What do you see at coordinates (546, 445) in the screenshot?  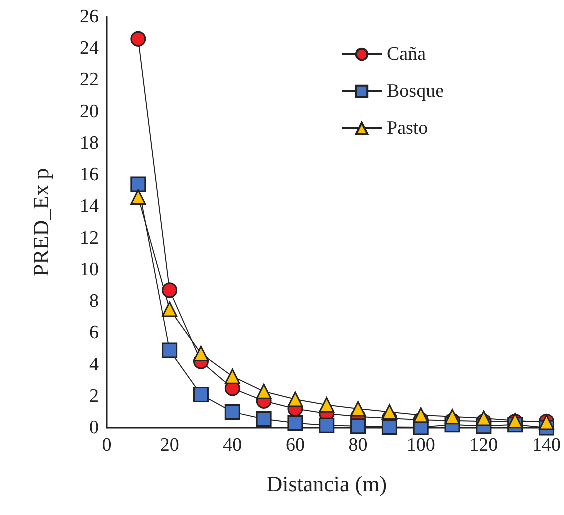 I see `x-tick-label: 140` at bounding box center [546, 445].